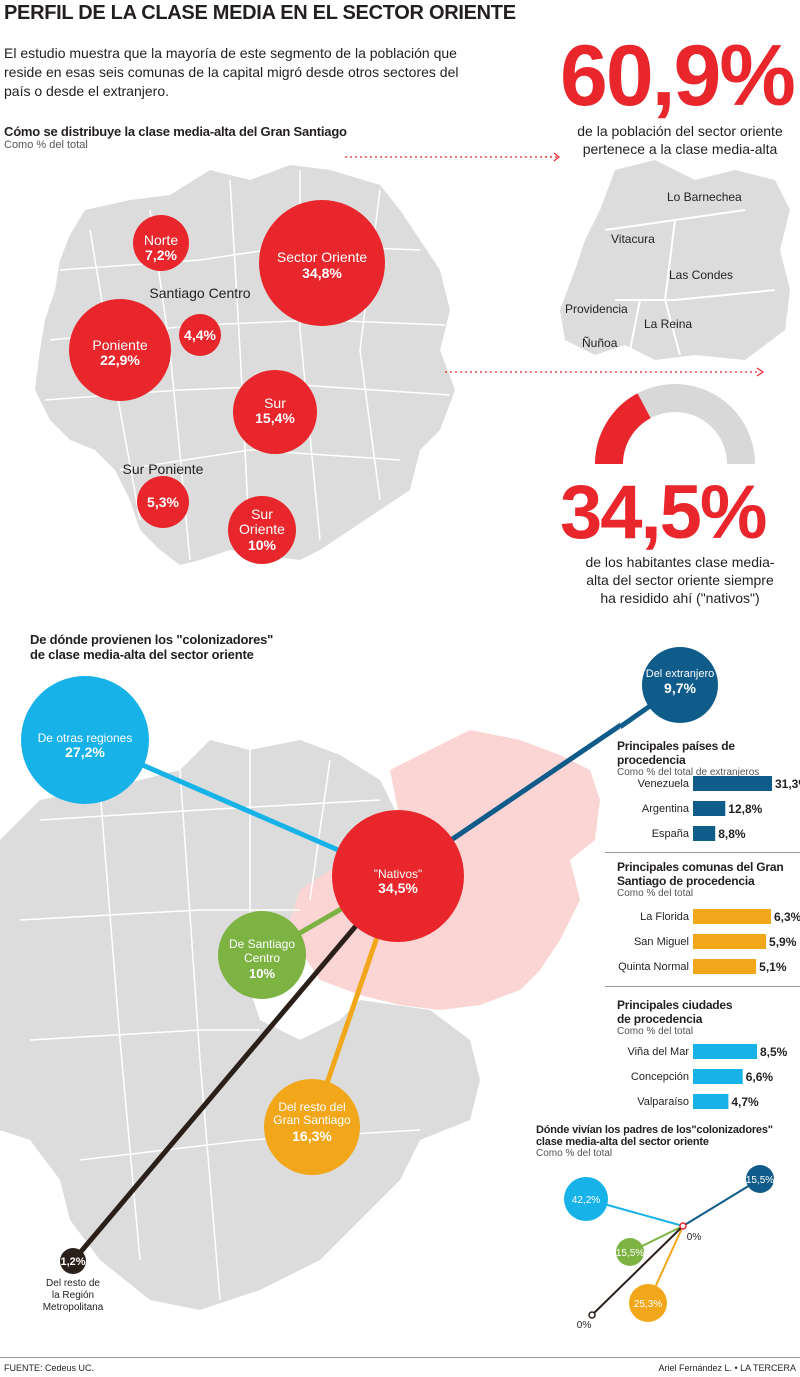  I want to click on label-otras-regiones: De otras regiones, so click(85, 738).